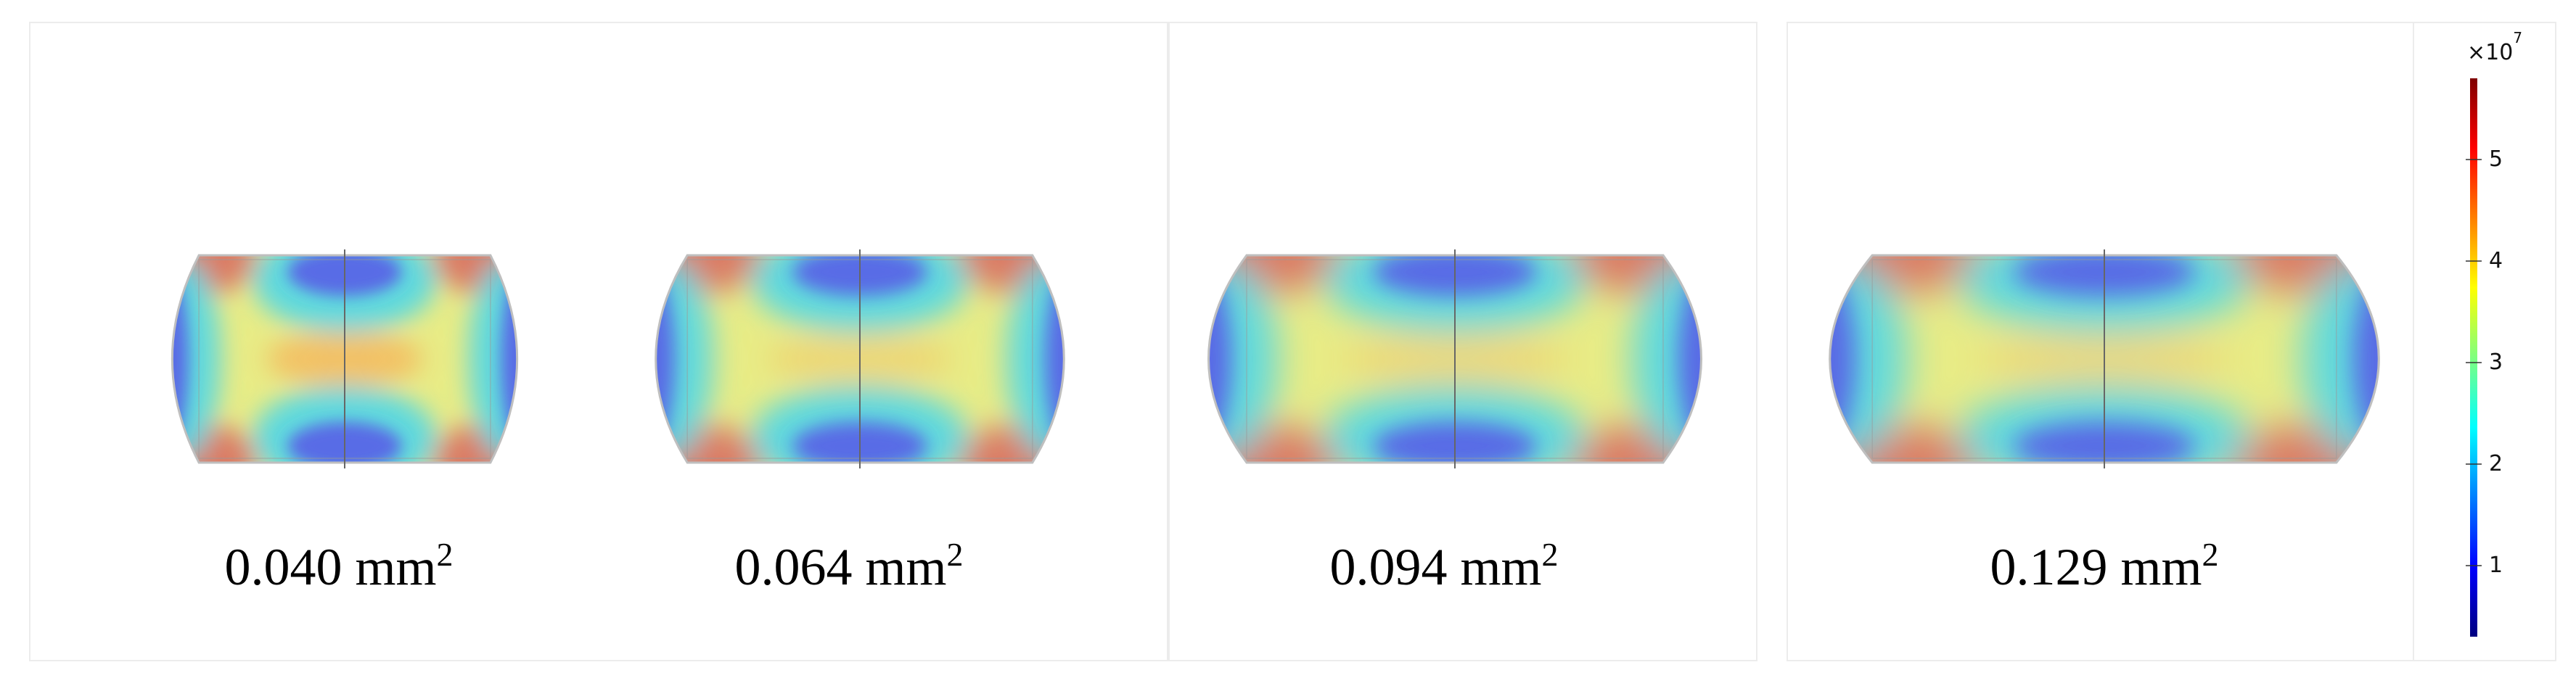 The image size is (2576, 686). Describe the element at coordinates (2496, 260) in the screenshot. I see `colorbar-tick-4: 4` at that location.